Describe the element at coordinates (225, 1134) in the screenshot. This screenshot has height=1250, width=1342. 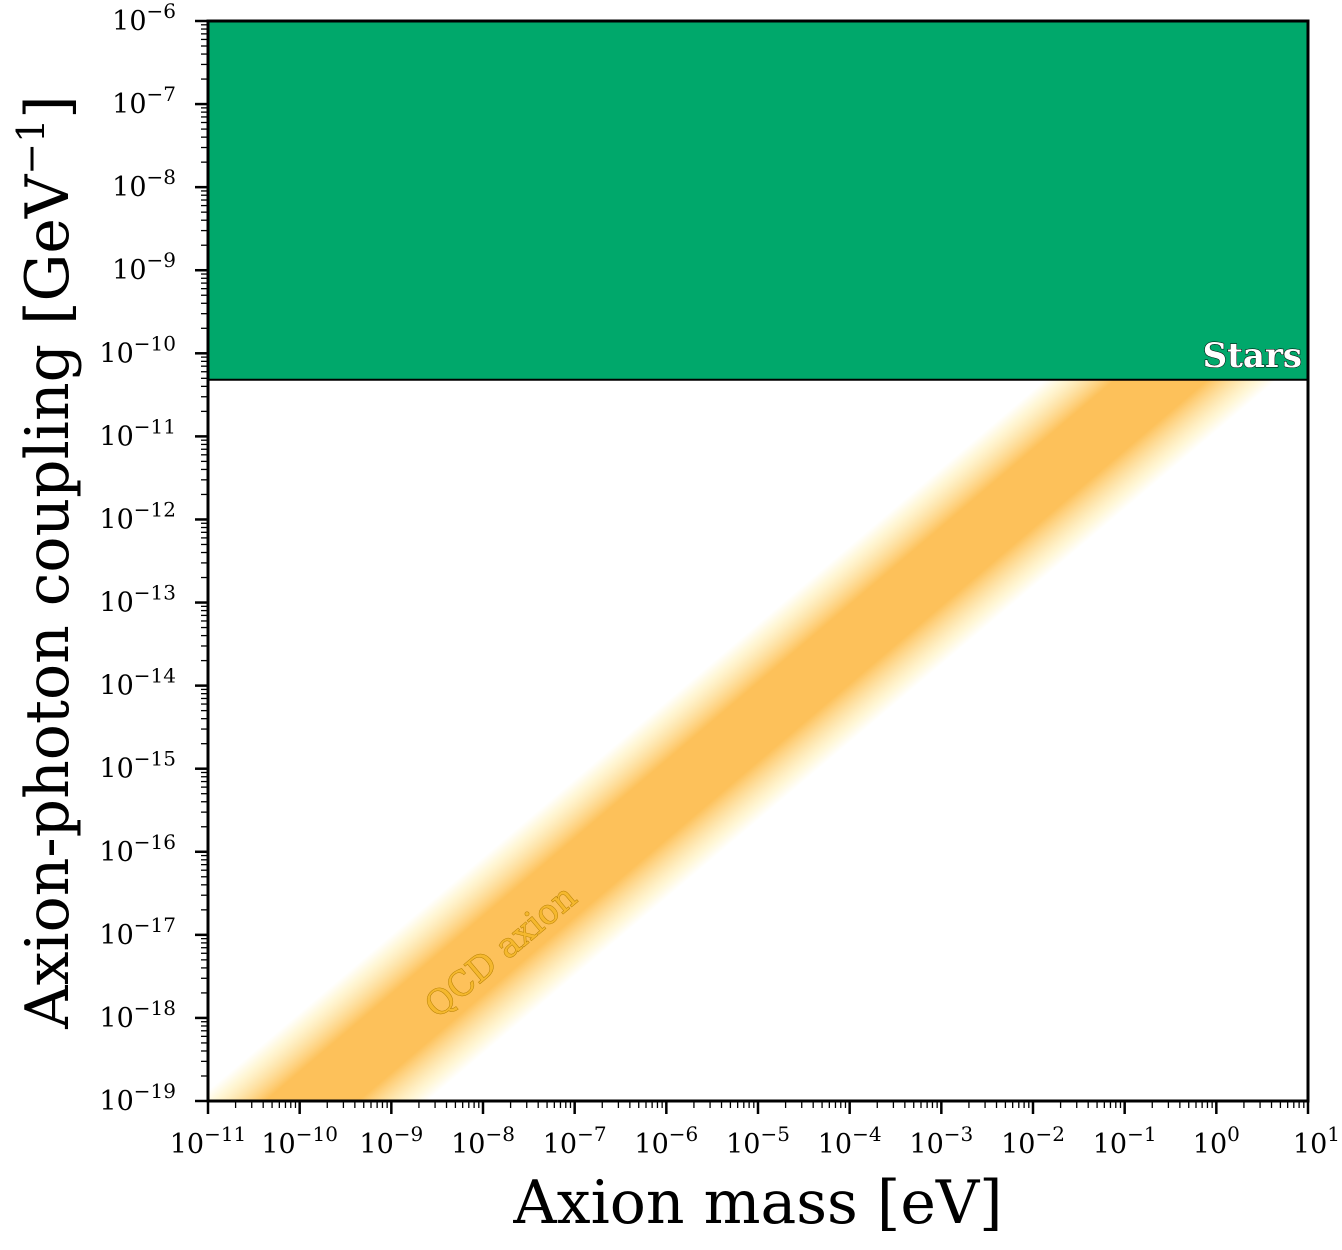
I see `x-tick-exponent: −11` at that location.